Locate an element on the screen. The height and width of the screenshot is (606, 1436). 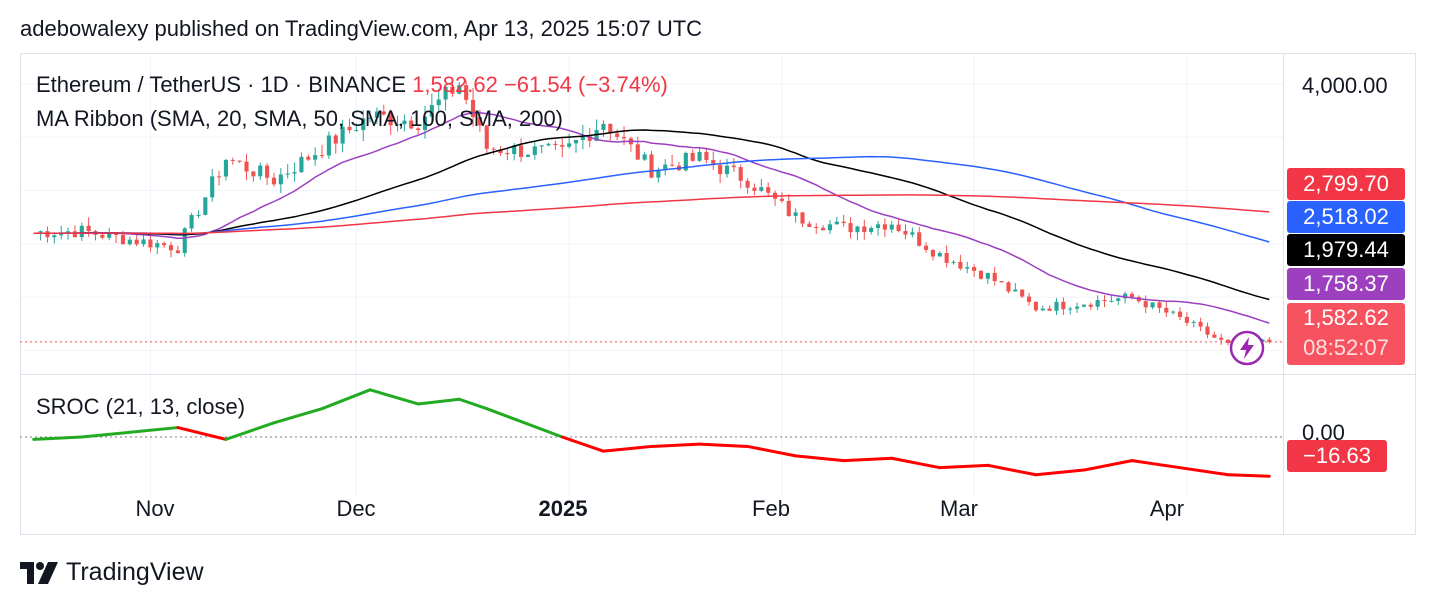
x-label-nov: Nov is located at coordinates (155, 508).